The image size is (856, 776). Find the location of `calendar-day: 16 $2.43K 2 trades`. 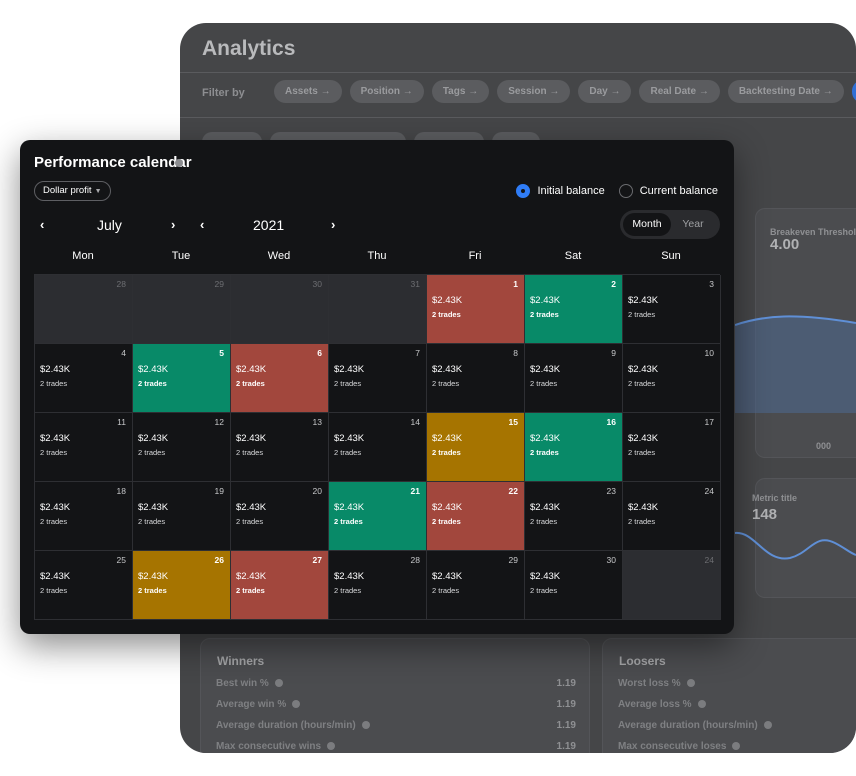

calendar-day: 16 $2.43K 2 trades is located at coordinates (574, 447).